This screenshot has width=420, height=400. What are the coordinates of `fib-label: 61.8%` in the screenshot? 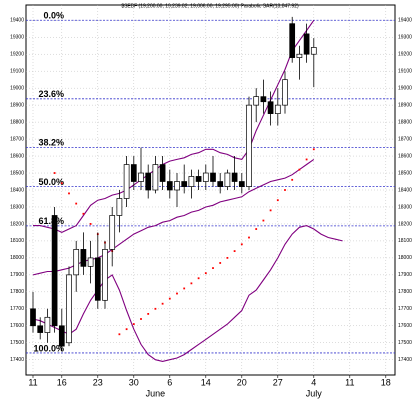 It's located at (51, 221).